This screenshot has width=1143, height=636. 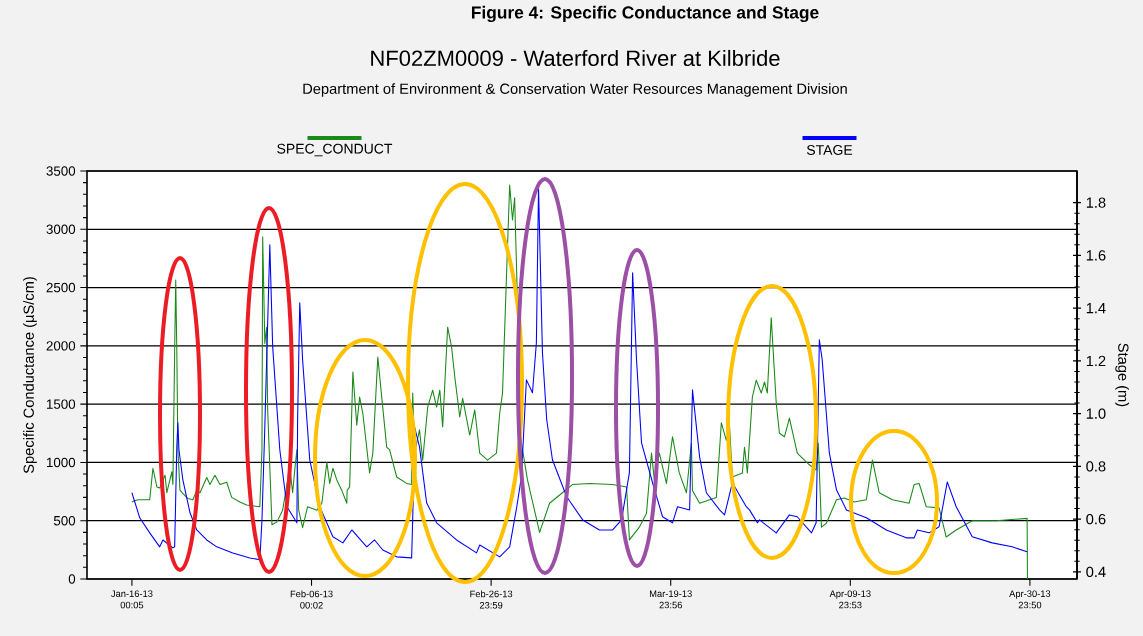 What do you see at coordinates (1030, 599) in the screenshot?
I see `x-tick-label: Apr-30-13 23:50` at bounding box center [1030, 599].